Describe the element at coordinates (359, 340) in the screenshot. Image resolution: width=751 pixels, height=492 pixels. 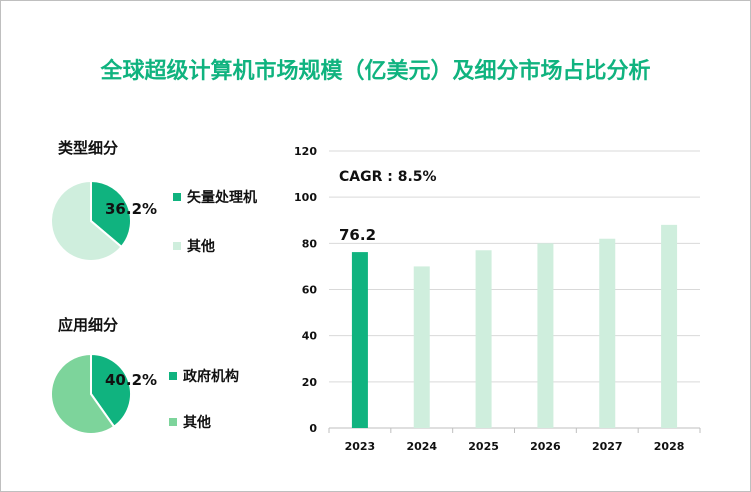
I see `bar-2023` at that location.